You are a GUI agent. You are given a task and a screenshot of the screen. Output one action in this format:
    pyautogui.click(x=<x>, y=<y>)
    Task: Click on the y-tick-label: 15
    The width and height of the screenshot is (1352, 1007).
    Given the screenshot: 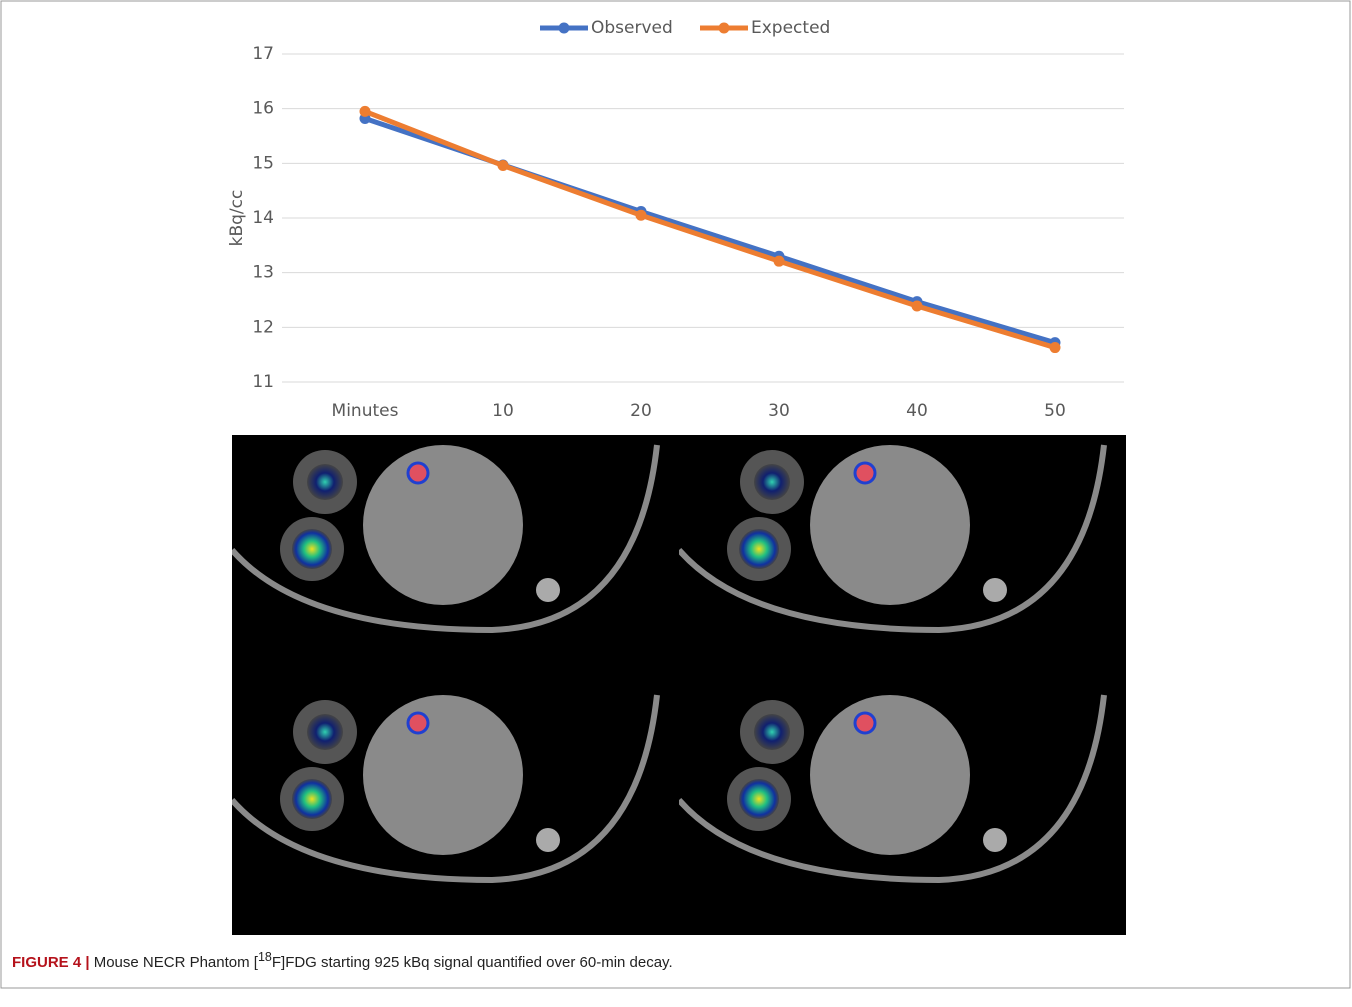 What is the action you would take?
    pyautogui.click(x=263, y=163)
    